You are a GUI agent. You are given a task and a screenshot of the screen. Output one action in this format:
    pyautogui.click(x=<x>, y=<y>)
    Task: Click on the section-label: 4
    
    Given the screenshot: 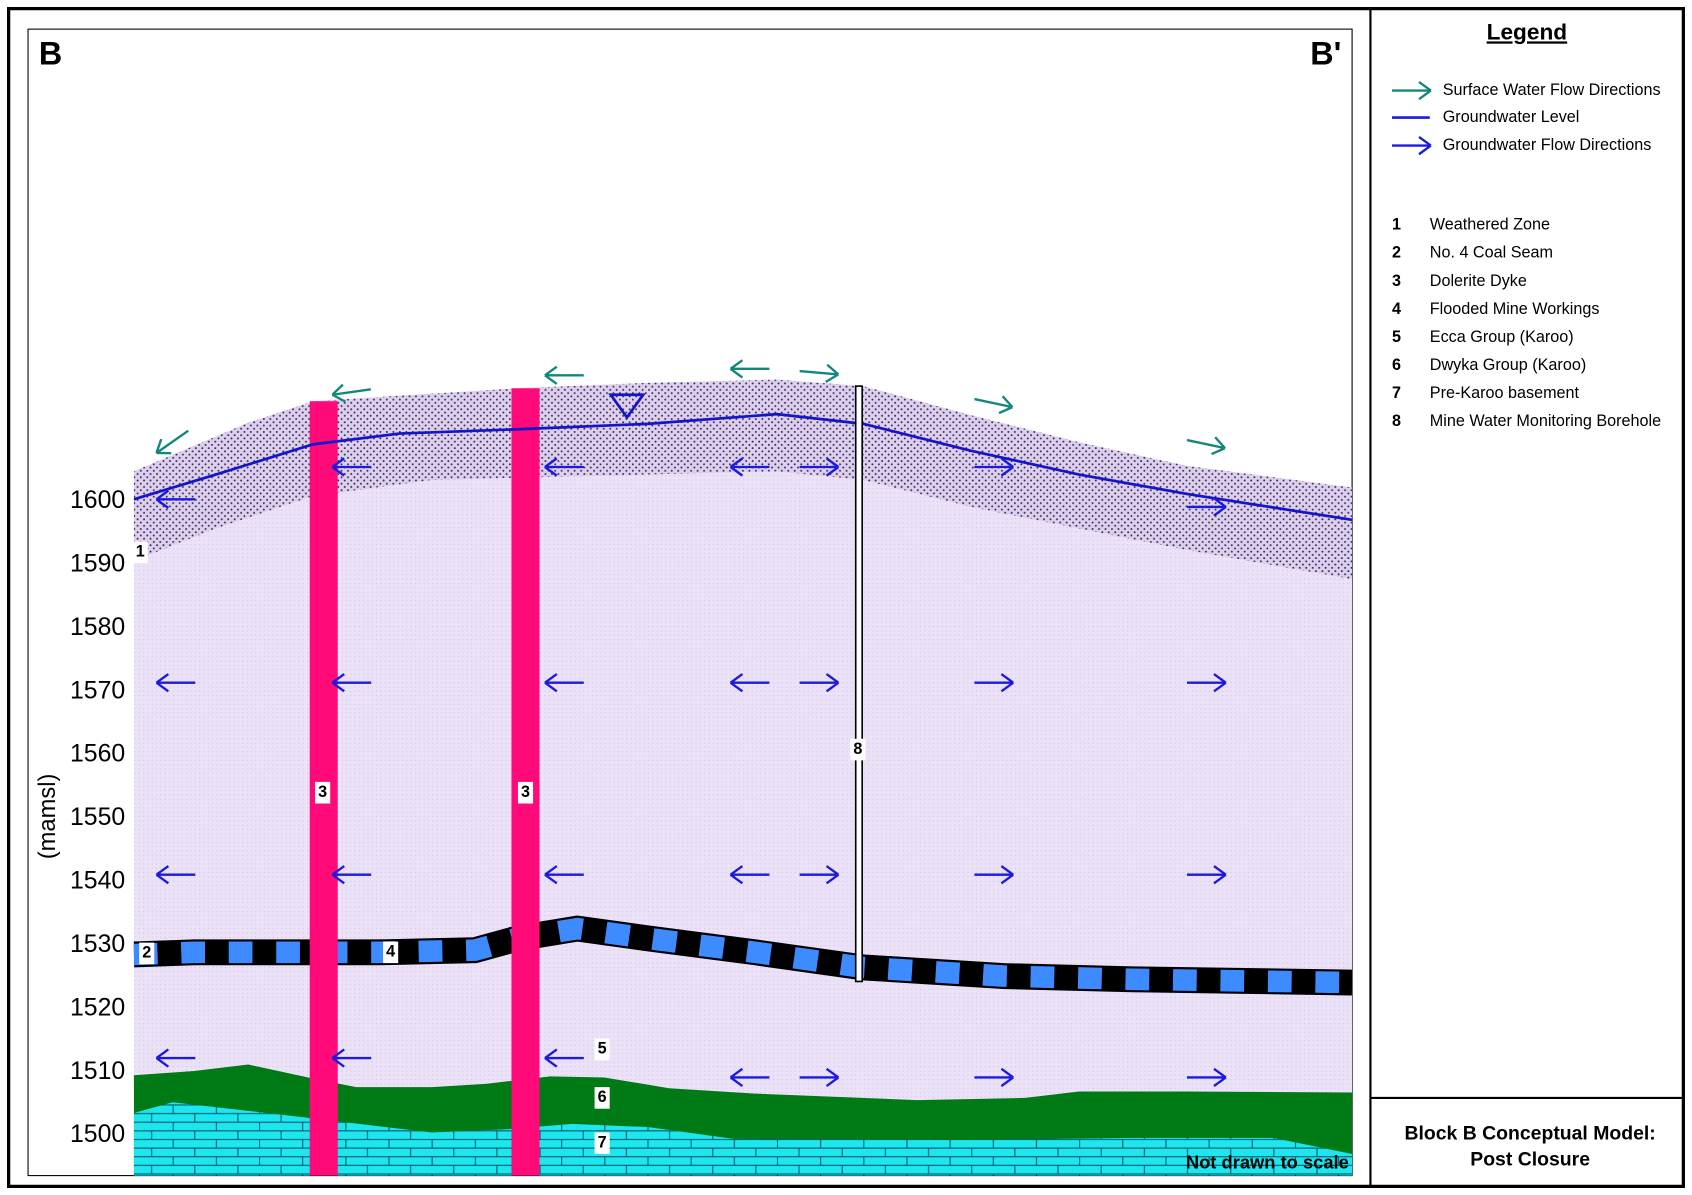 What is the action you would take?
    pyautogui.click(x=390, y=952)
    